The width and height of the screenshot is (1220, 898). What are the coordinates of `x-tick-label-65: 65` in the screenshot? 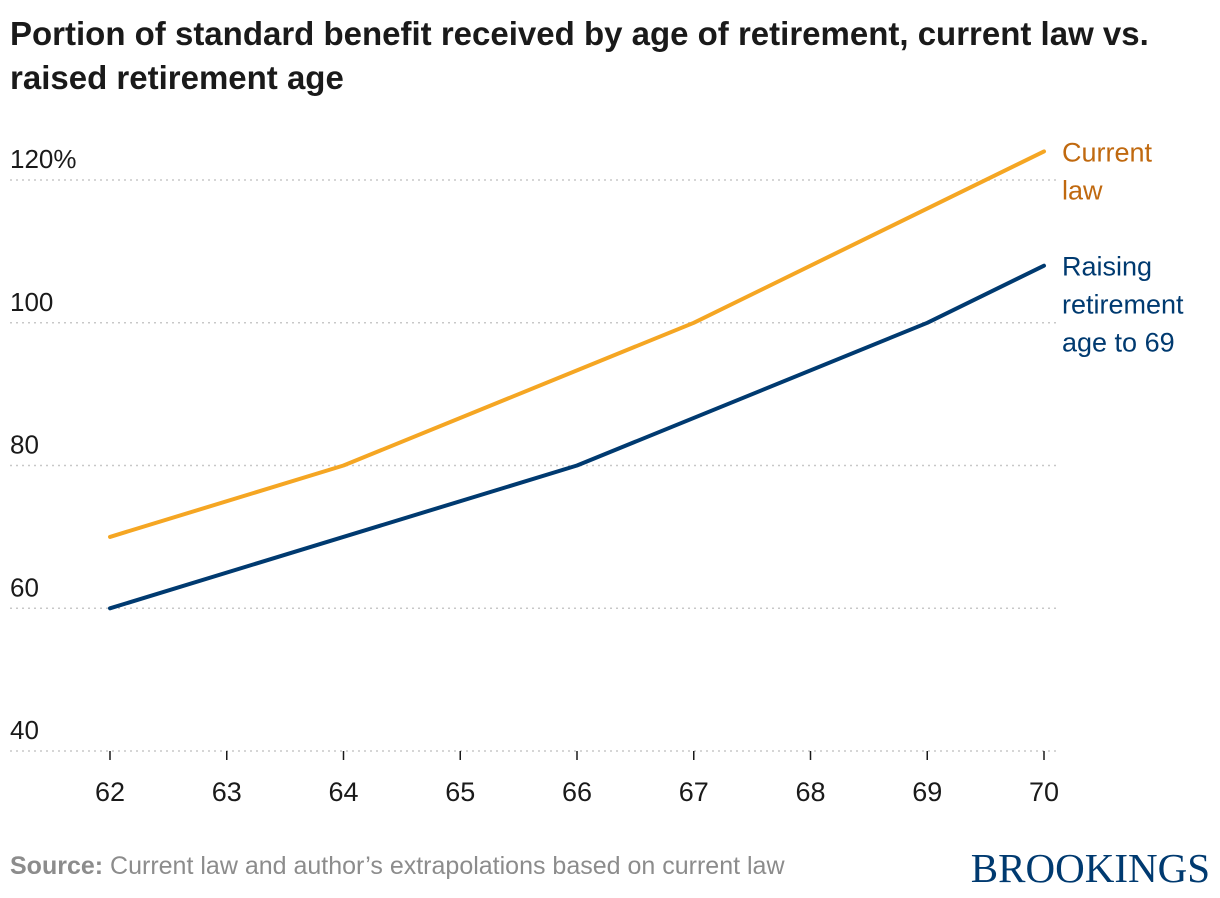 It's located at (460, 792).